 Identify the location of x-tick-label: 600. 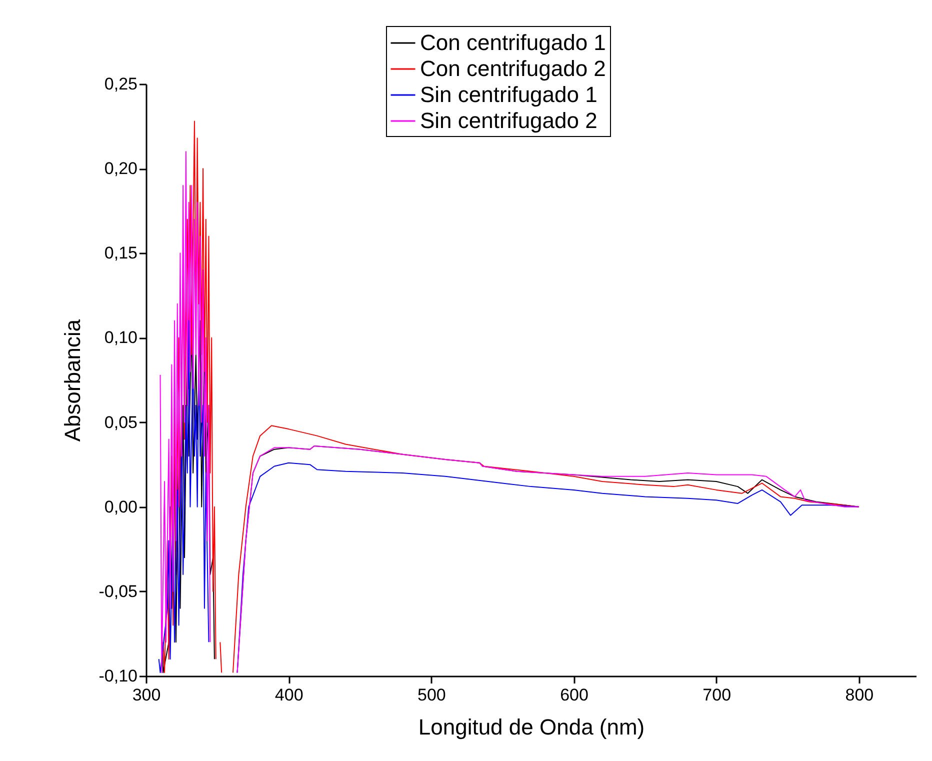
(574, 695).